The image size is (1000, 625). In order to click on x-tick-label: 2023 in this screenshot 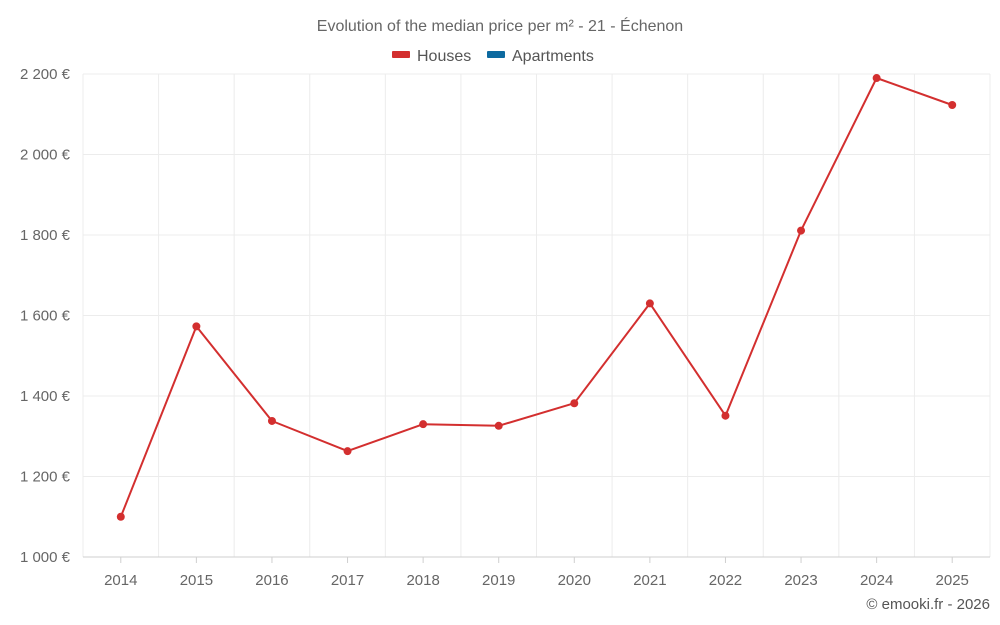, I will do `click(800, 580)`.